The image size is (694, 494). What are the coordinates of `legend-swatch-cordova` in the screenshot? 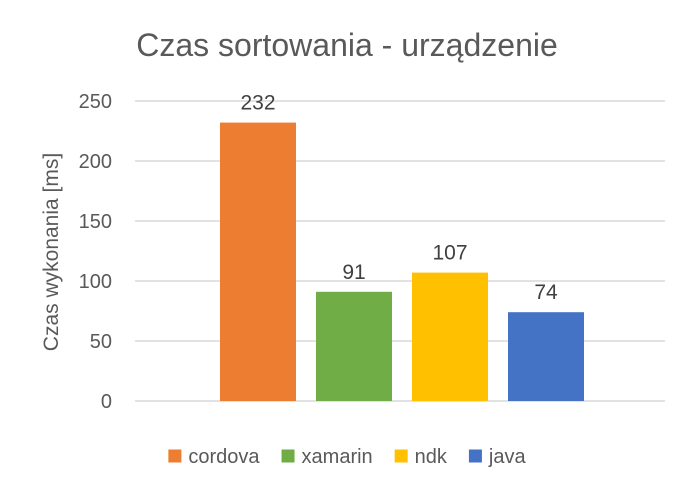 It's located at (175, 456).